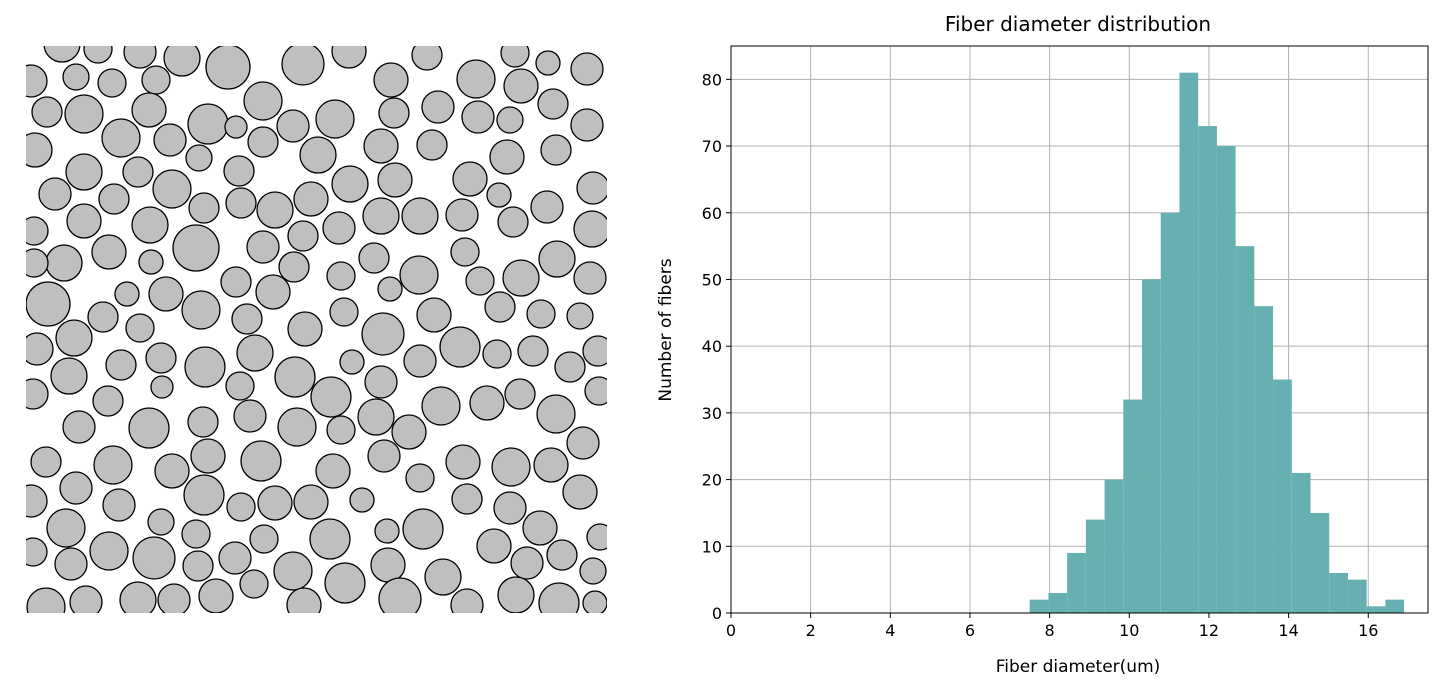 Image resolution: width=1446 pixels, height=696 pixels. I want to click on y-tick-label: 10, so click(712, 546).